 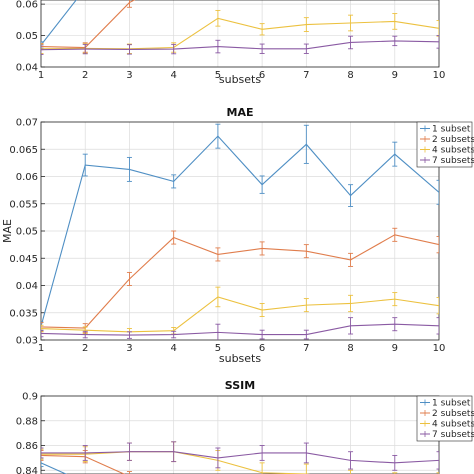 What do you see at coordinates (27, 470) in the screenshot?
I see `y-tick-label: 0.84` at bounding box center [27, 470].